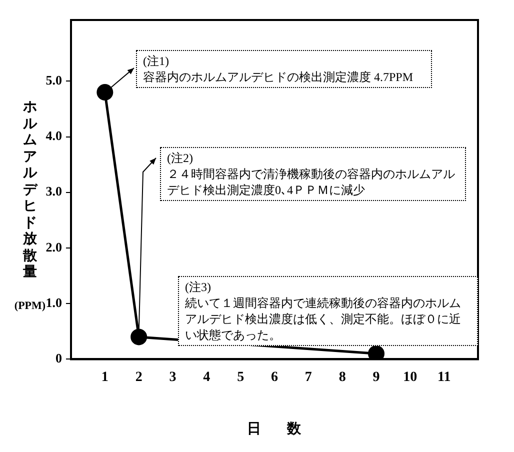  What do you see at coordinates (274, 378) in the screenshot?
I see `x-tick-label: 6` at bounding box center [274, 378].